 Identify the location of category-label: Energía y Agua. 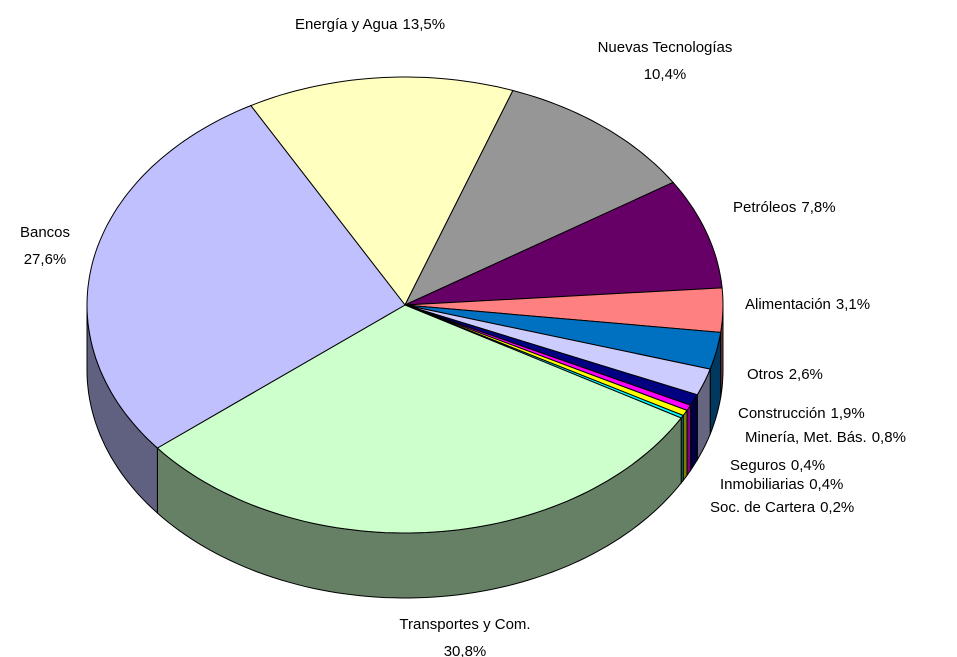
(346, 24).